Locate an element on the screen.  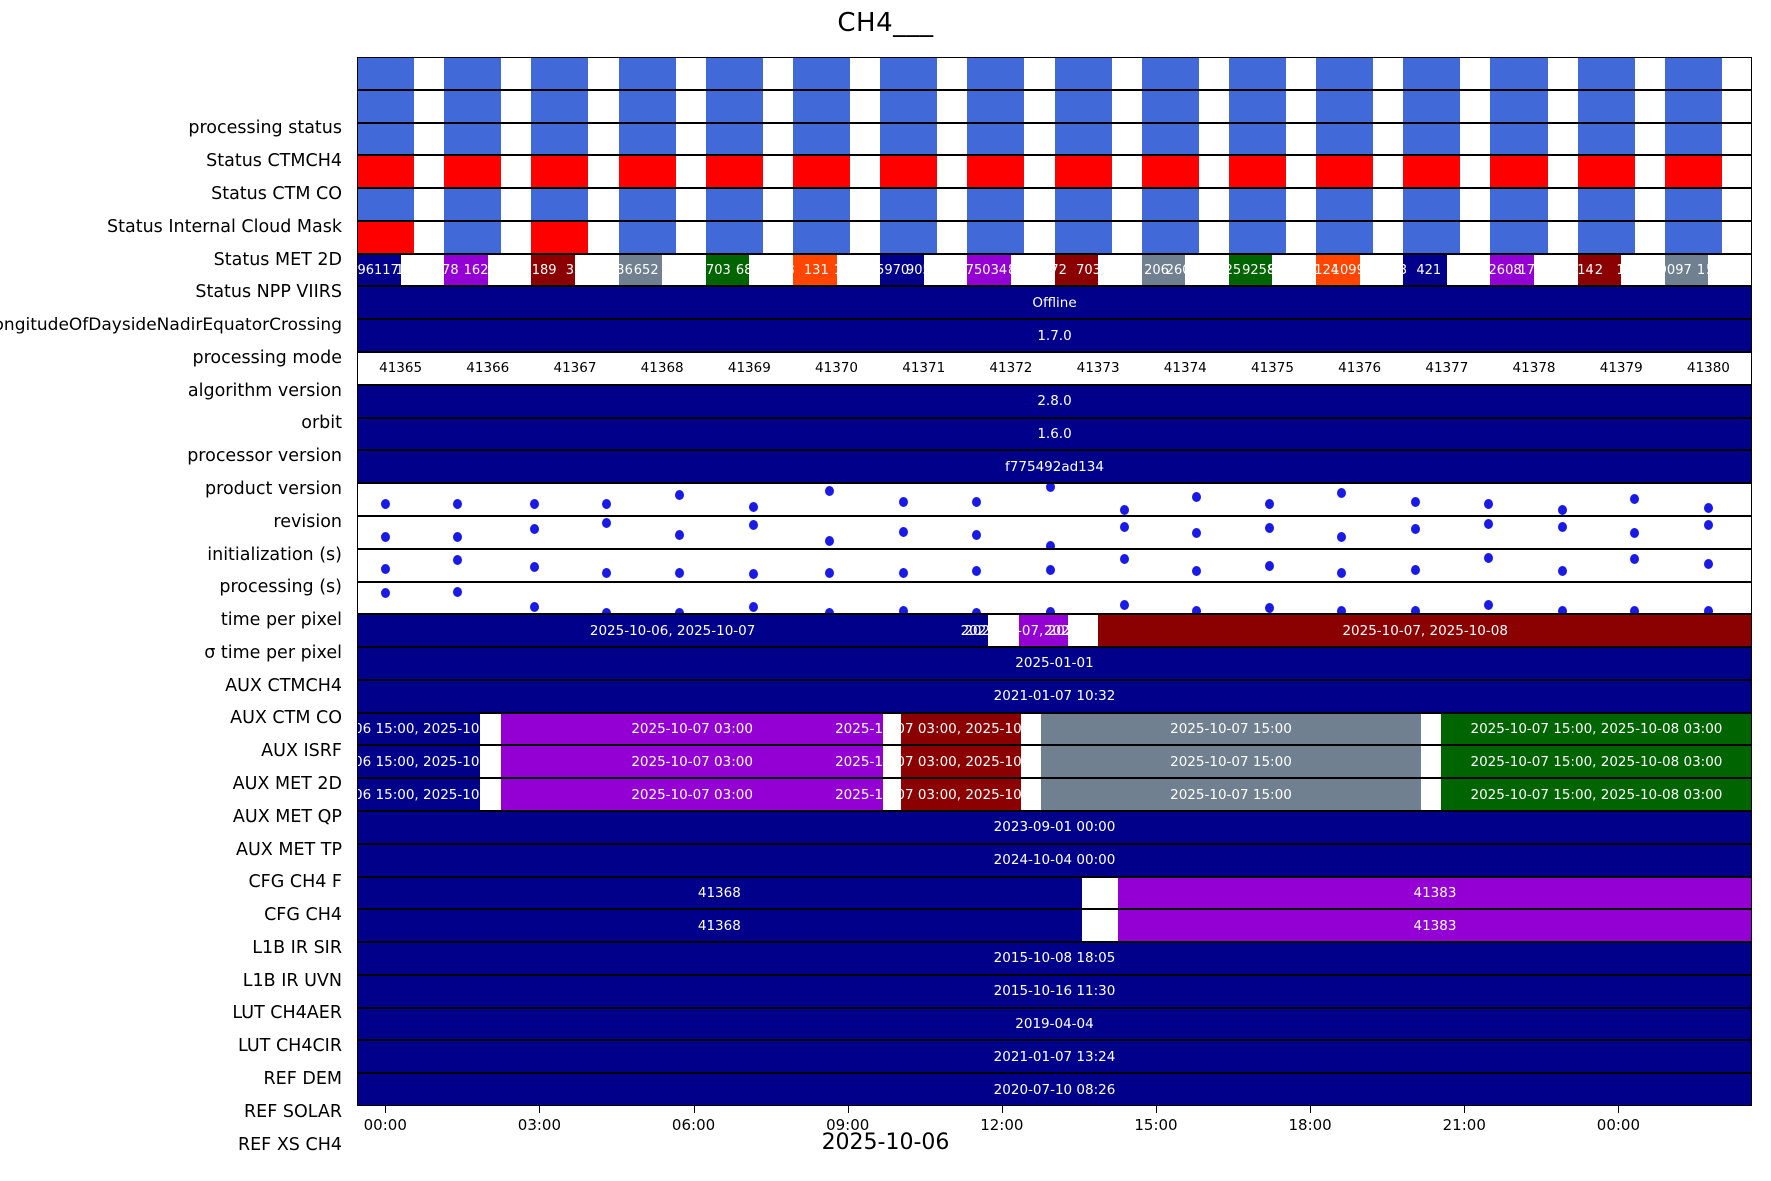
scatter-row-initialization-s is located at coordinates (1054, 499).